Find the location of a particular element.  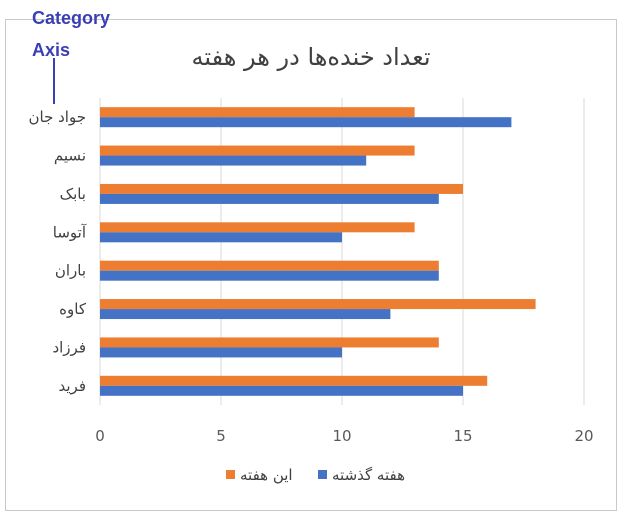

chart-title: تعداد خنده‌ها در هر هفته is located at coordinates (310, 57).